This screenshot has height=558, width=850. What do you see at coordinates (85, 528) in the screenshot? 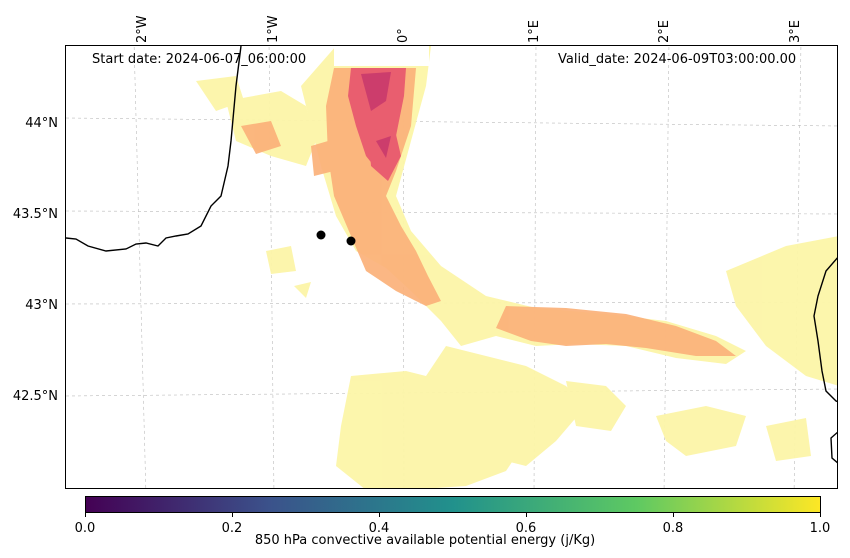
I see `colorbar-tick-0: 0.0` at bounding box center [85, 528].